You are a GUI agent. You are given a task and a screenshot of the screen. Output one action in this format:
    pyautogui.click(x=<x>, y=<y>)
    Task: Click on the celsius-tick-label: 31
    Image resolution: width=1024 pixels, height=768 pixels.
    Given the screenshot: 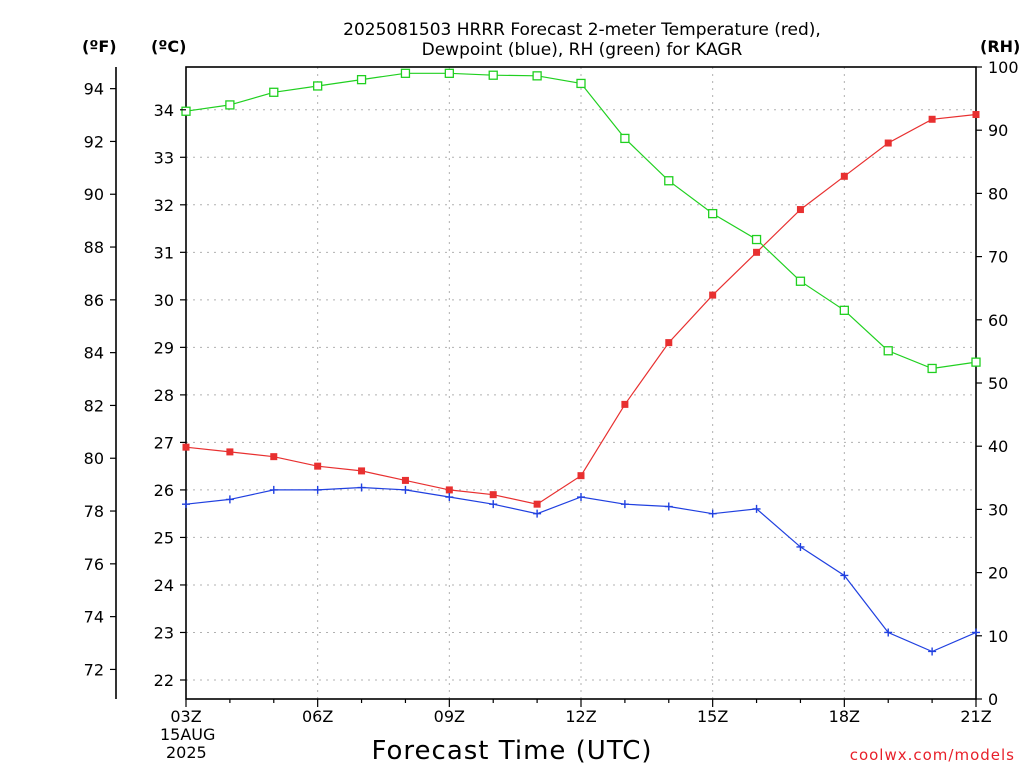 What is the action you would take?
    pyautogui.click(x=164, y=252)
    